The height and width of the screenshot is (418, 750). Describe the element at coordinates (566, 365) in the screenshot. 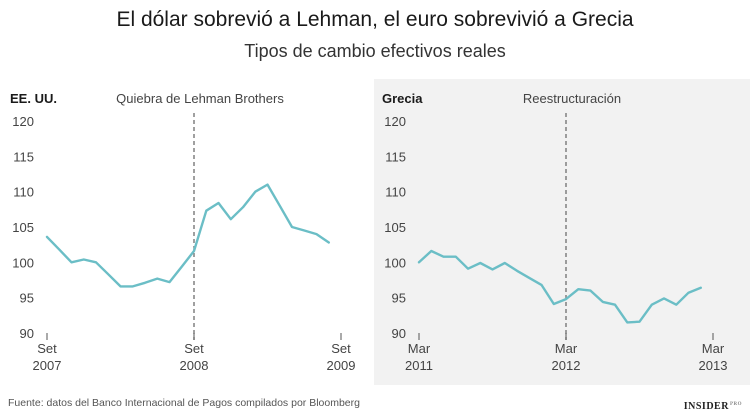

I see `x-tick-year-2012-03: 2012` at that location.